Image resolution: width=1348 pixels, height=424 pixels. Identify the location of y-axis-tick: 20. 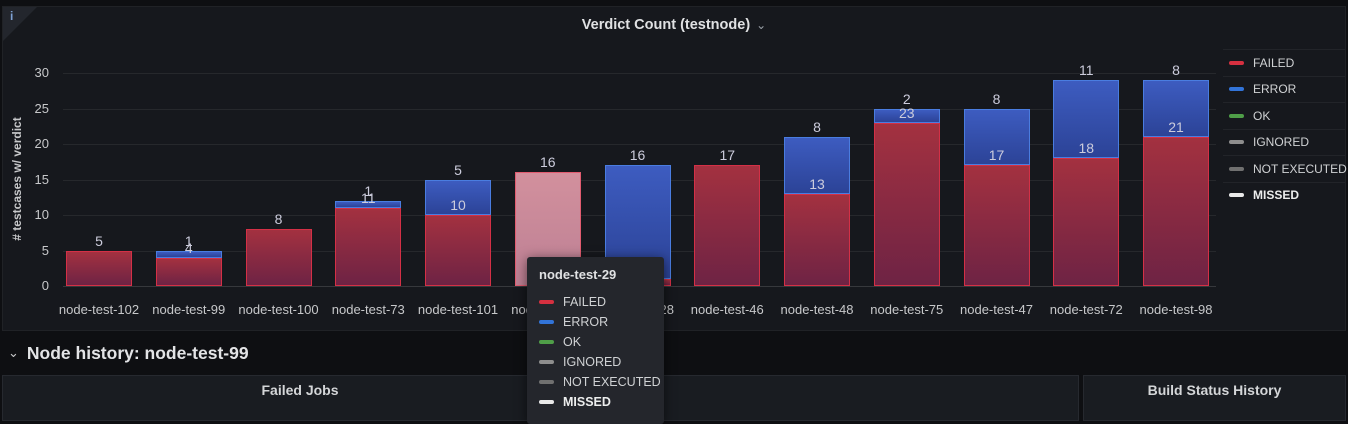
(41, 143).